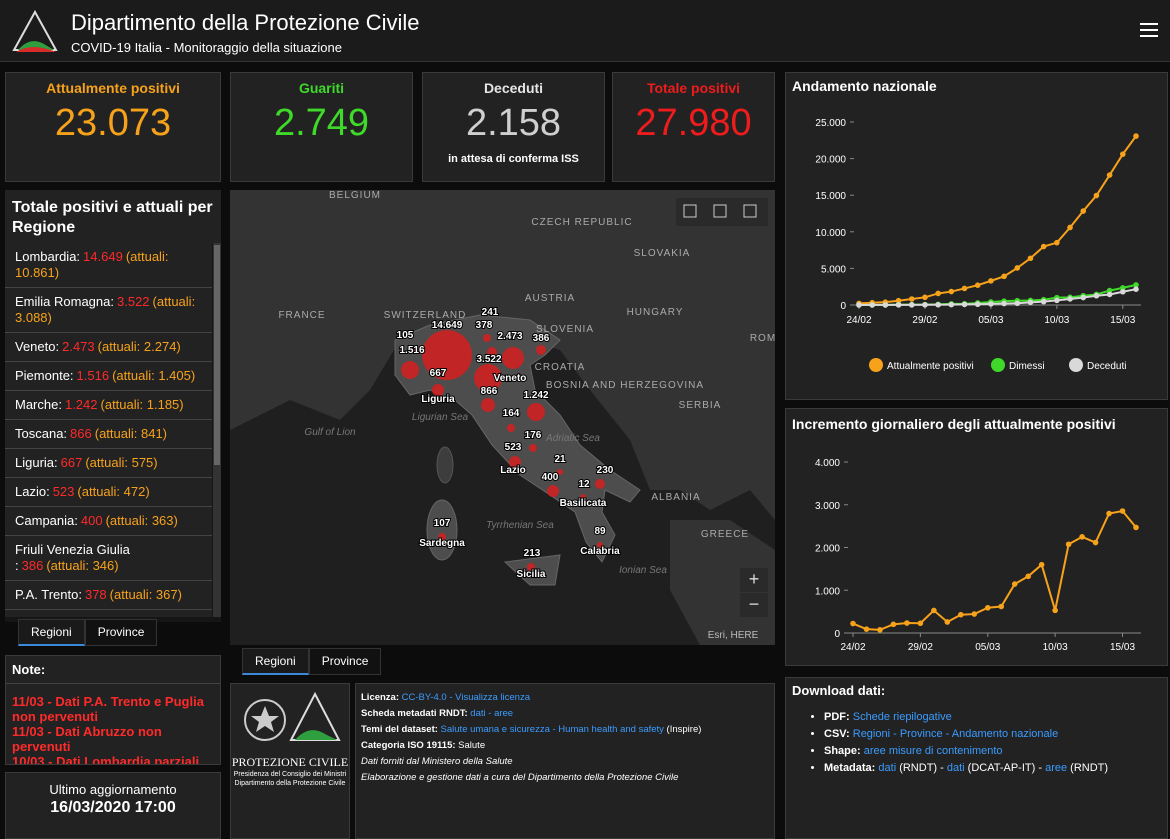 This screenshot has height=839, width=1170. I want to click on scrollbar, so click(217, 430).